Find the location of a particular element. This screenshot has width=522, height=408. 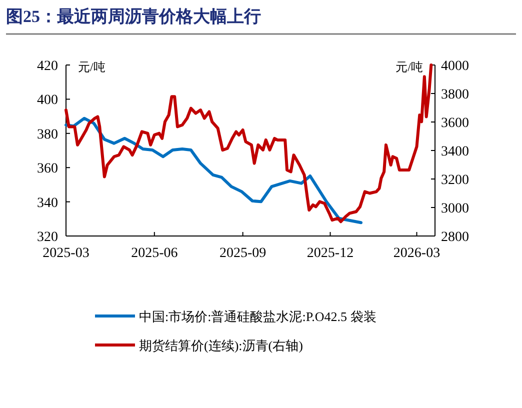

y2-tick-label: 3200 is located at coordinates (455, 180).